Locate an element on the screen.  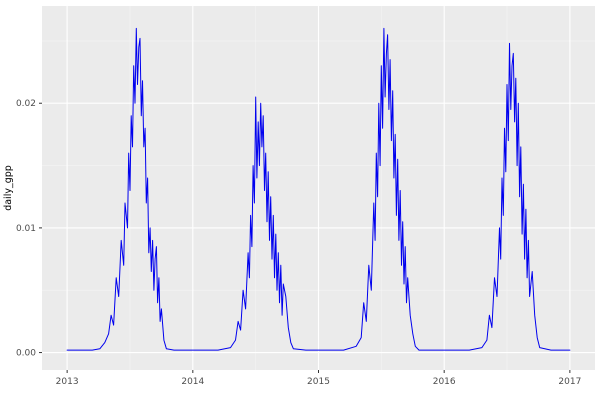
y-axis-title: daily_gpp is located at coordinates (8, 188).